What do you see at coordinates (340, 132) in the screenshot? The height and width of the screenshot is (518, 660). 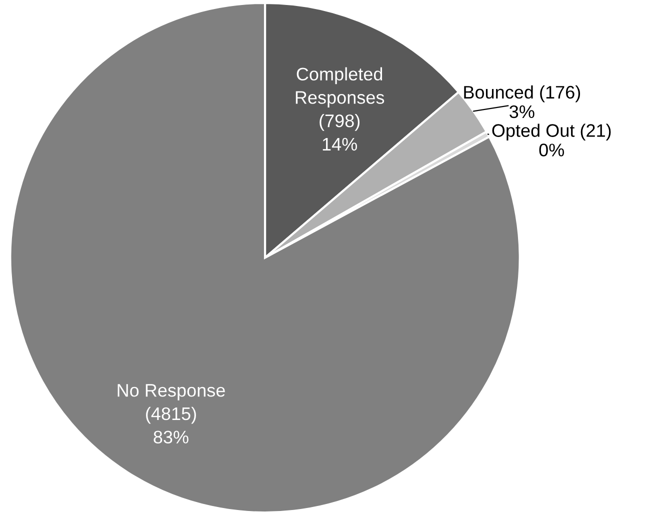 I see `data-label: (798) 14%` at bounding box center [340, 132].